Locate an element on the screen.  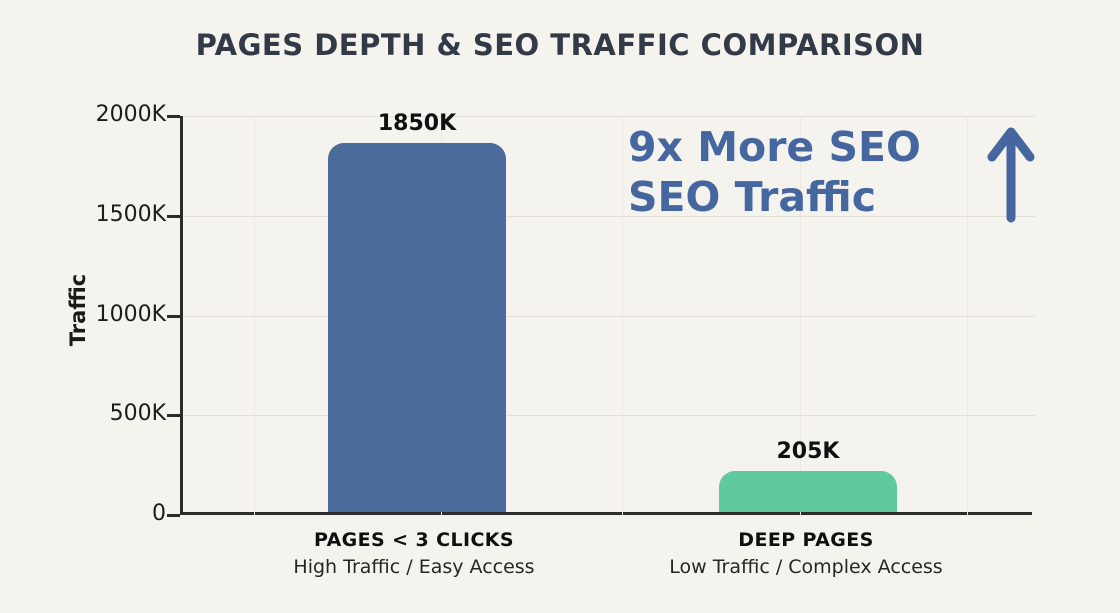
bar-value-label: 205K is located at coordinates (808, 452).